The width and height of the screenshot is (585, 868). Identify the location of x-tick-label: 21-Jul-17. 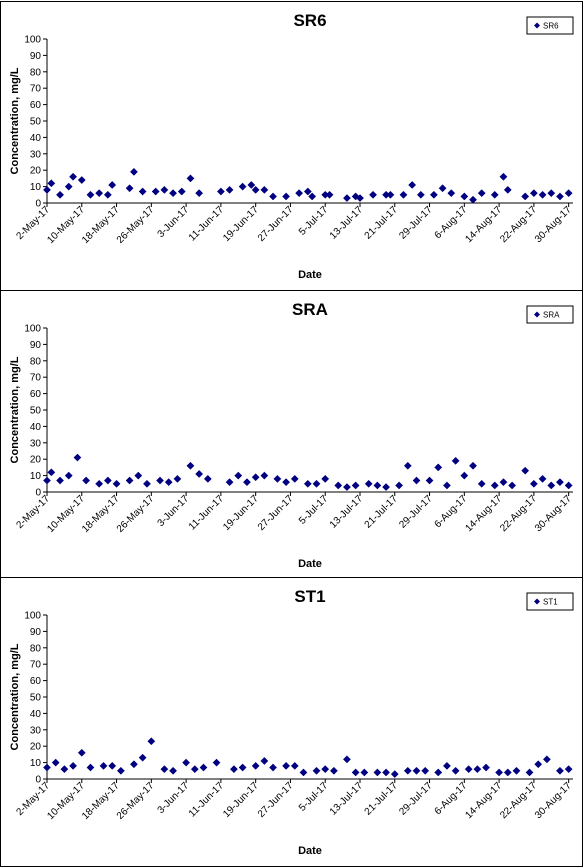
(382, 512).